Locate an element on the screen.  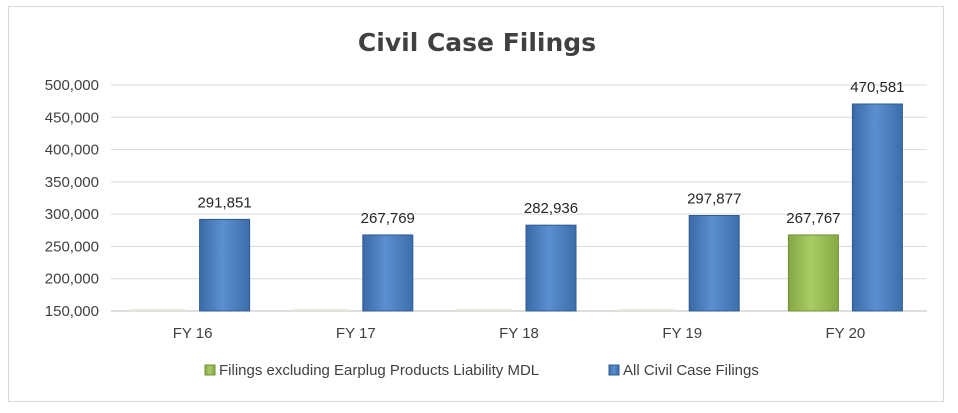
x-tick-label: FY 18 is located at coordinates (519, 333).